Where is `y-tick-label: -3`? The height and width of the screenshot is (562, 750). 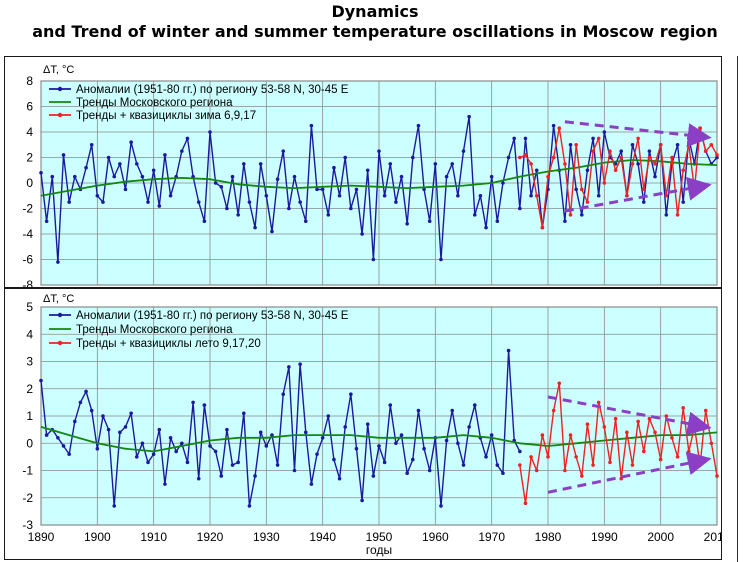
y-tick-label: -3 is located at coordinates (27, 525).